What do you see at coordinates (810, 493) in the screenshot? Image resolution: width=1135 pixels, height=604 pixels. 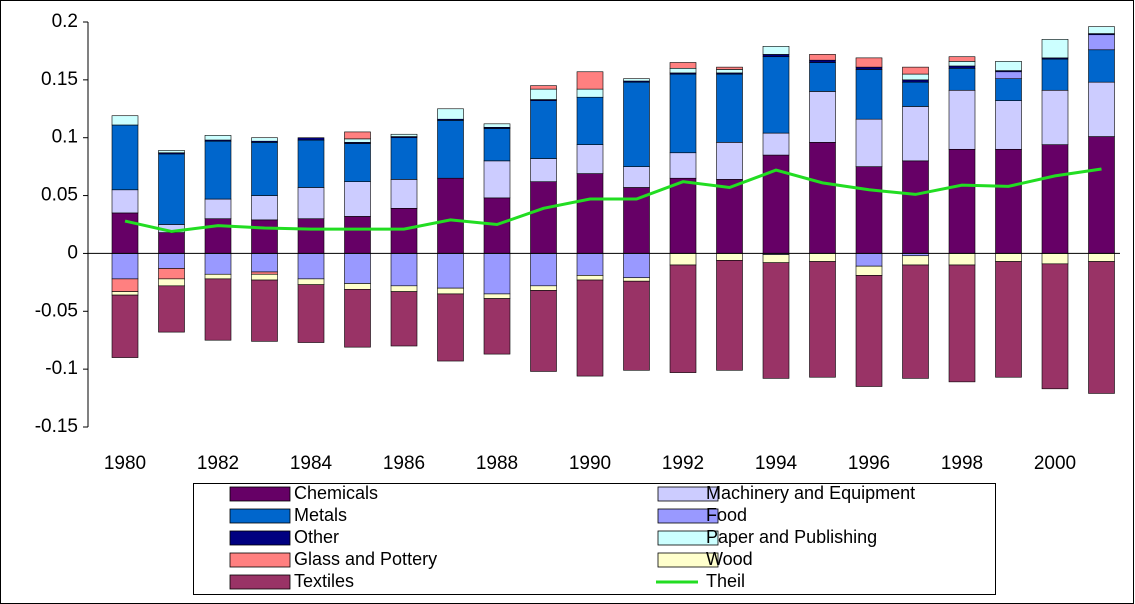 I see `legend-label: Machinery and Equipment` at bounding box center [810, 493].